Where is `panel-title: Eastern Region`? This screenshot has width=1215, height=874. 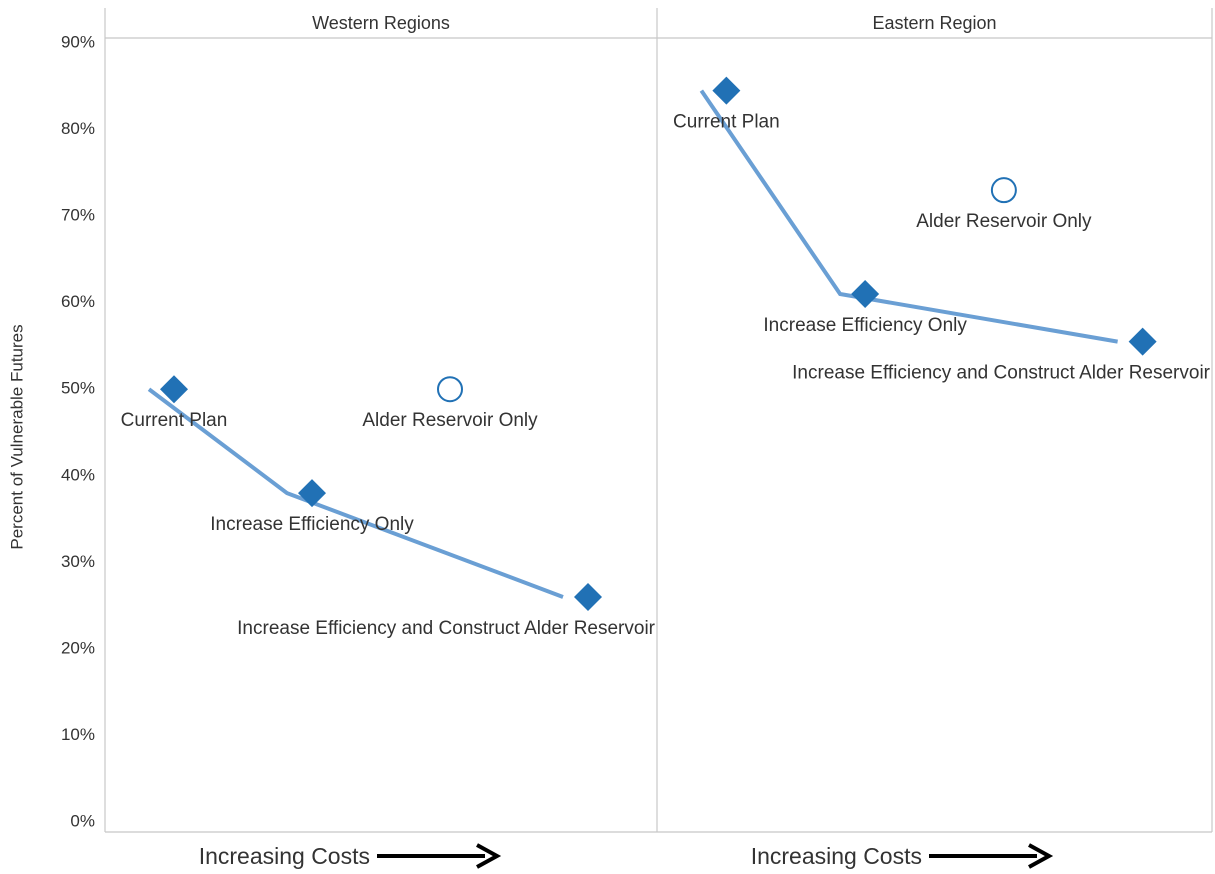
panel-title: Eastern Region is located at coordinates (934, 23).